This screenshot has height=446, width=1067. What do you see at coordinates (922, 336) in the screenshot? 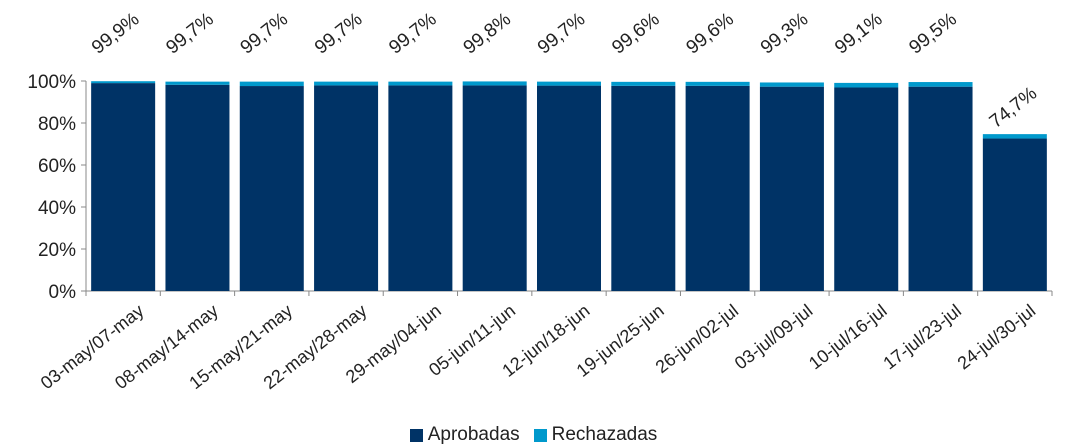
I see `x-tick-label: 17-jul/23-jul` at bounding box center [922, 336].